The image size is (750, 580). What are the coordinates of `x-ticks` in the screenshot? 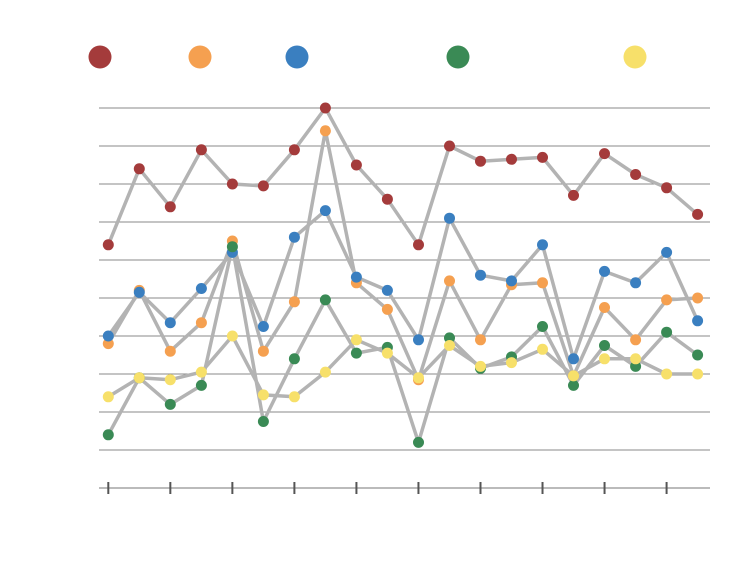 It's located at (387, 488).